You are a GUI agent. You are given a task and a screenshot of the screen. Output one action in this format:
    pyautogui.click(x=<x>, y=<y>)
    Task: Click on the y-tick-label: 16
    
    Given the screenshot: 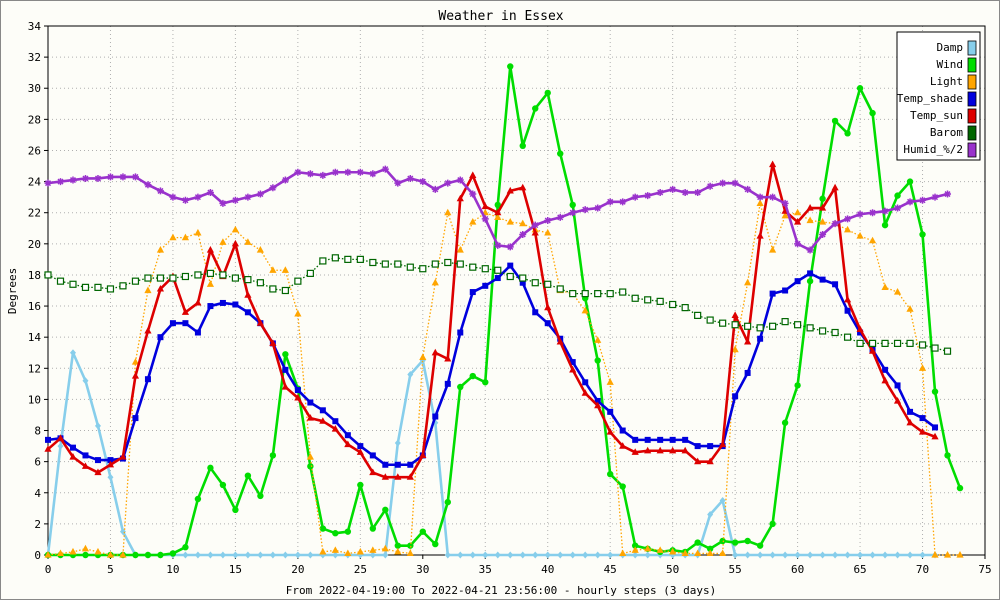 What is the action you would take?
    pyautogui.click(x=34, y=306)
    